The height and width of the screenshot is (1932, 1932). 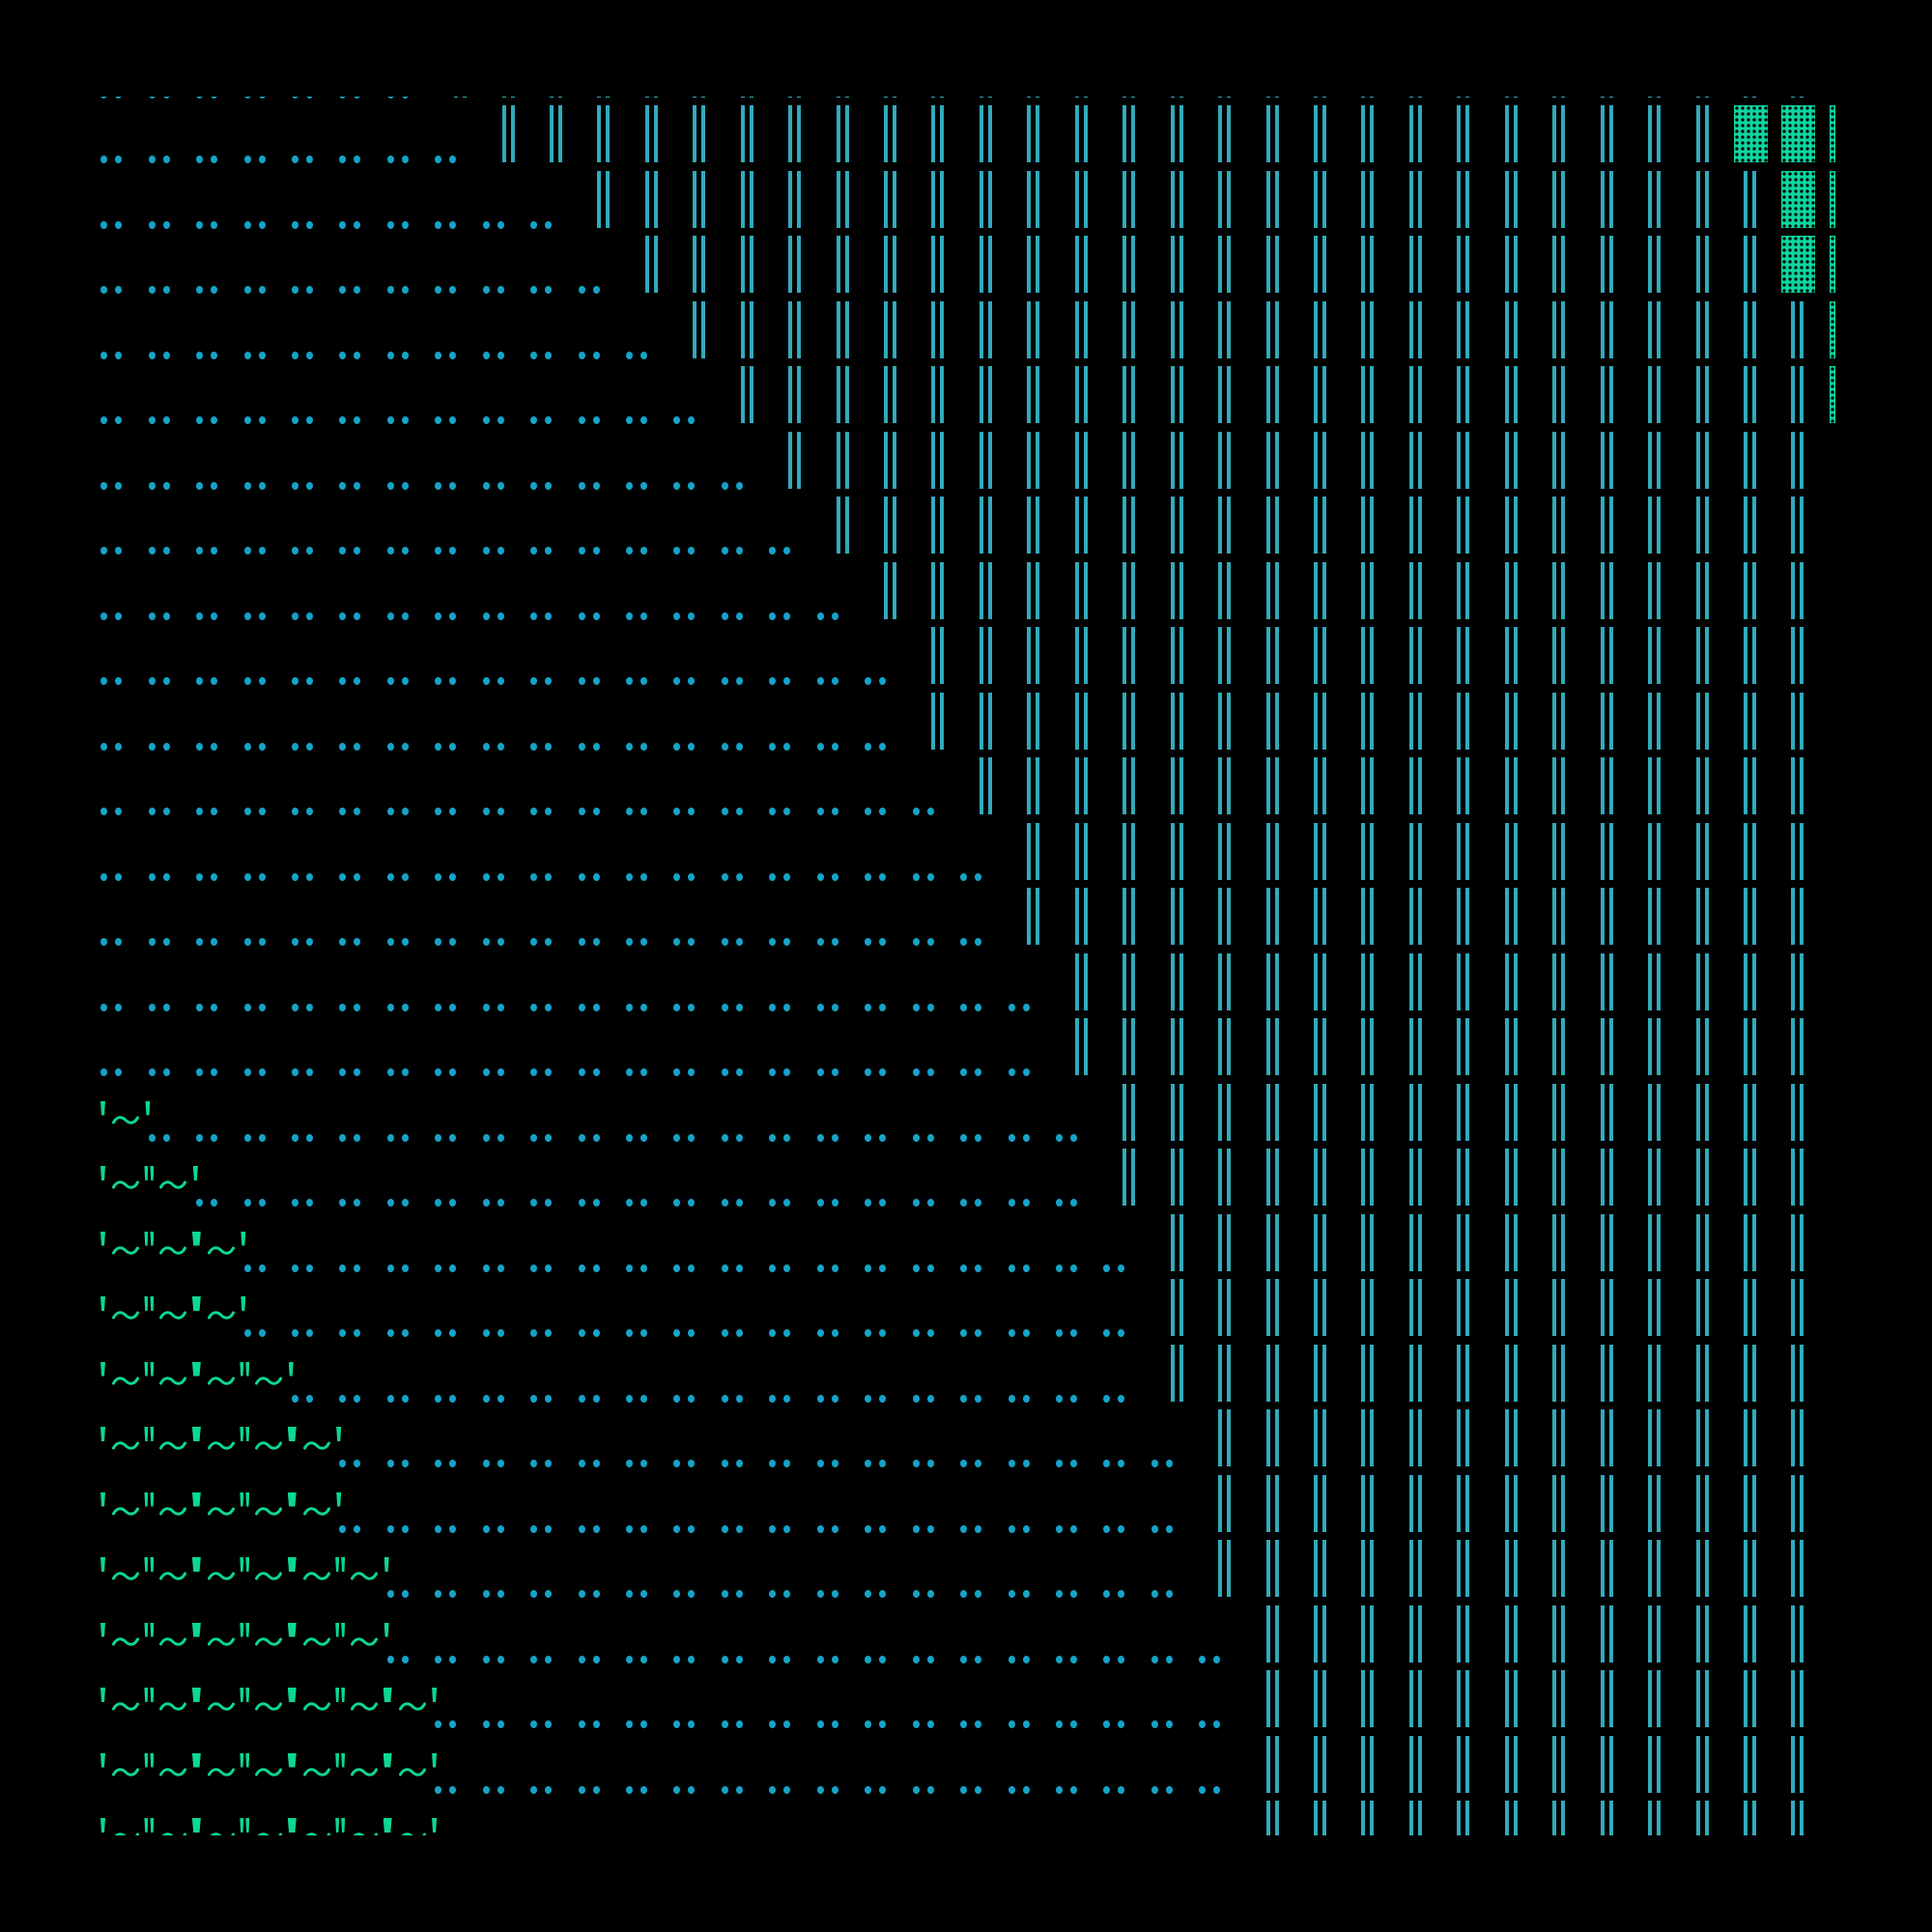 I want to click on quote-glyph, so click(x=102, y=1499).